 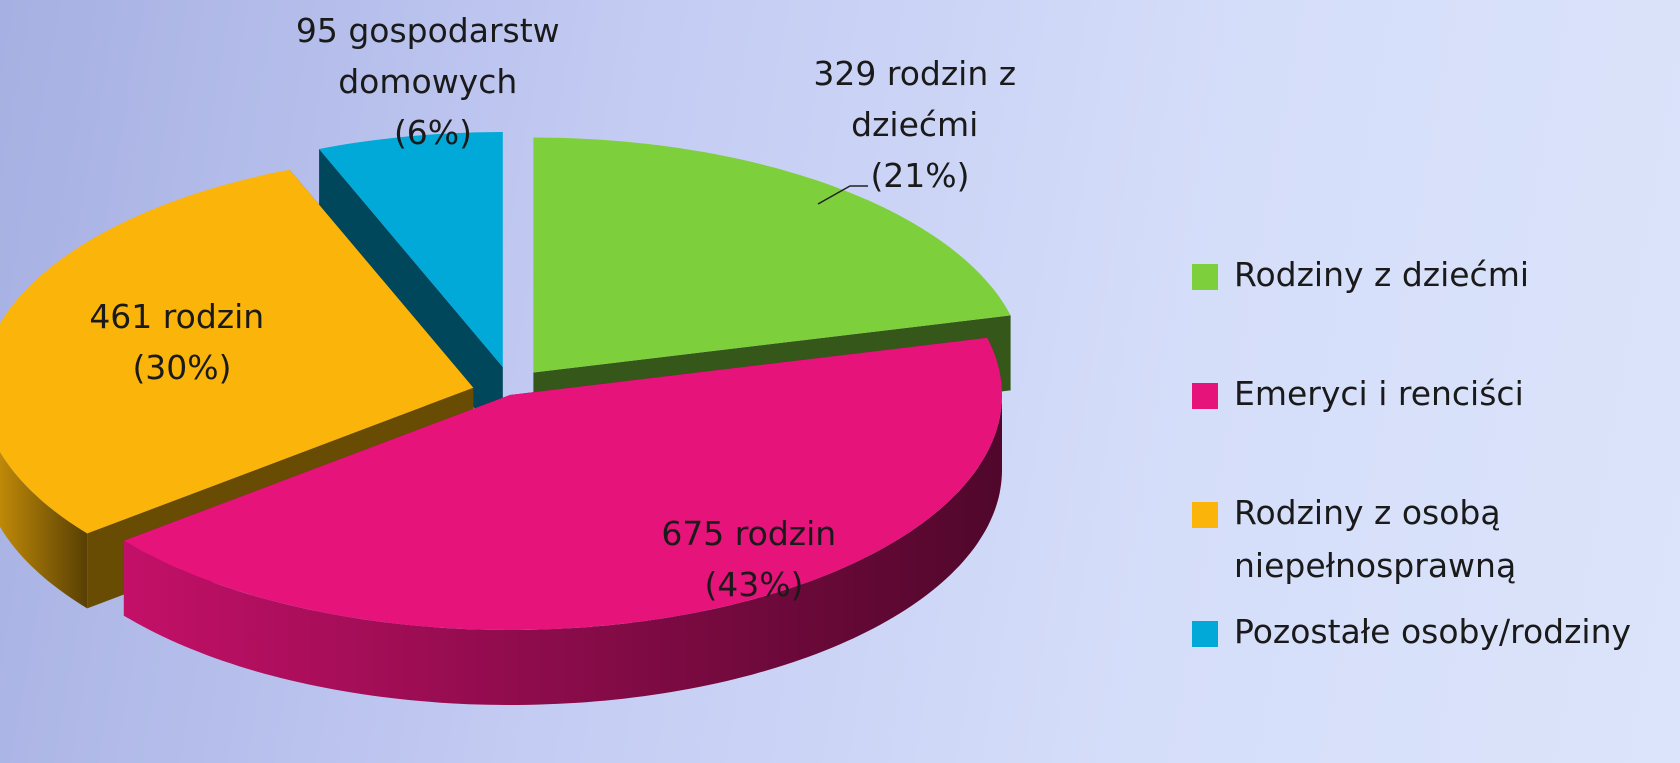 What do you see at coordinates (753, 559) in the screenshot?
I see `data-label: 675 rodzin (43%)` at bounding box center [753, 559].